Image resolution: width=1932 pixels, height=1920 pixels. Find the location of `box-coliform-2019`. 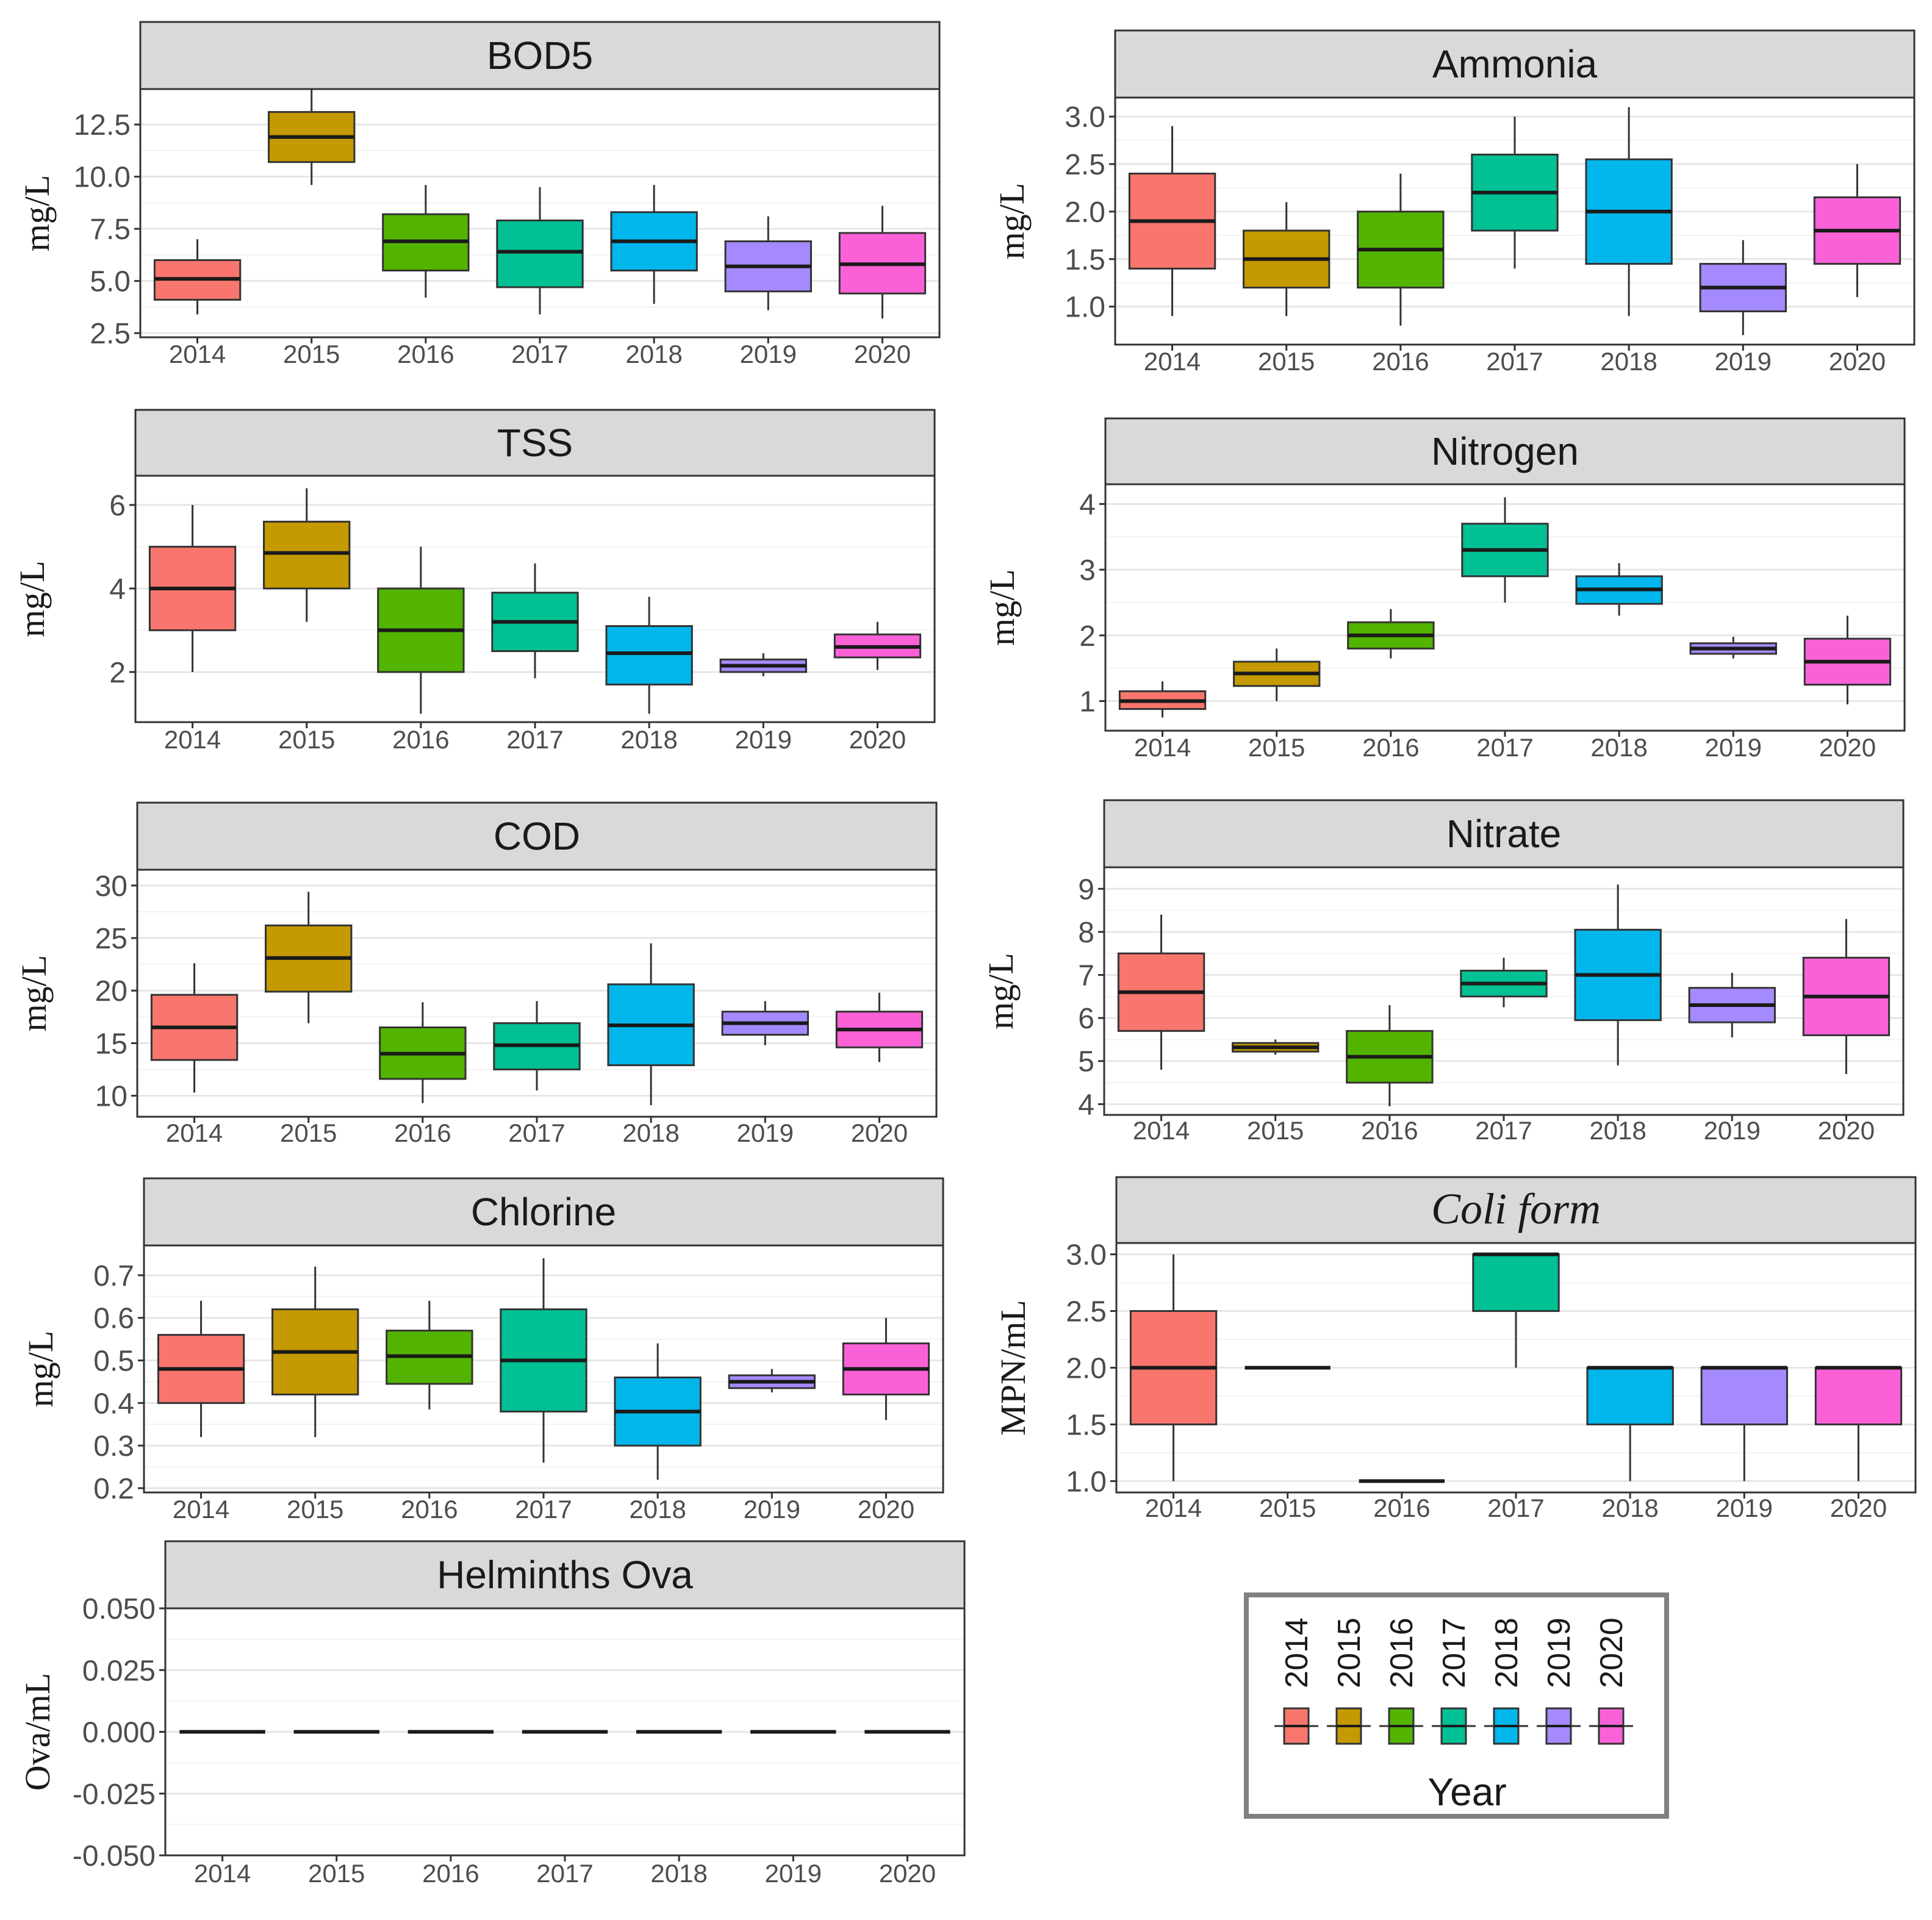

box-coliform-2019 is located at coordinates (1744, 1423).